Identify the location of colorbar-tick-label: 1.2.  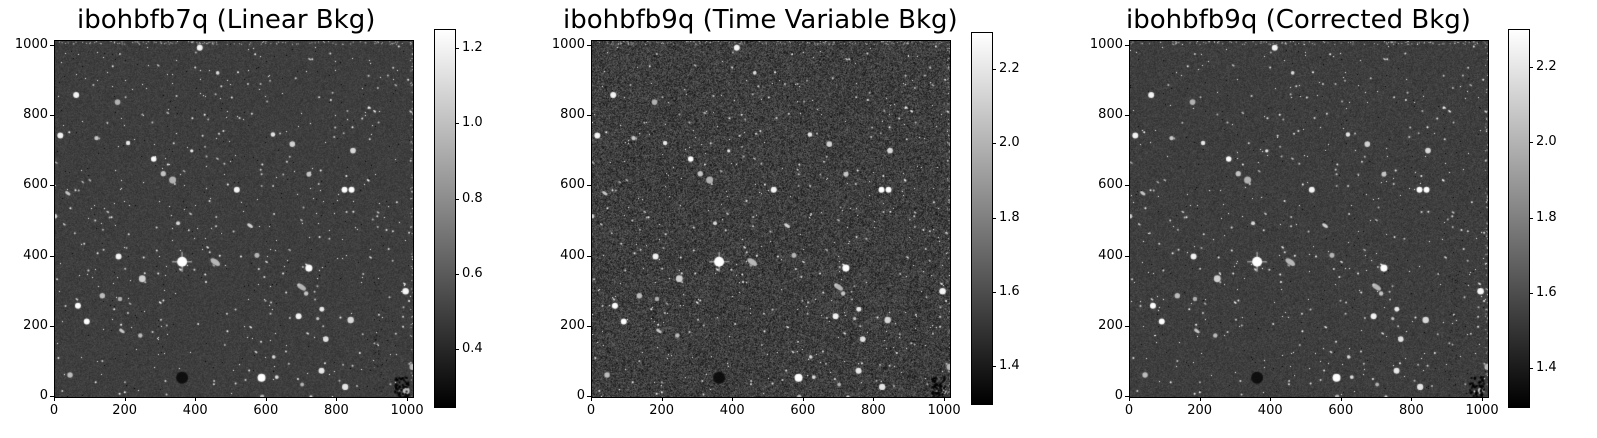
(472, 47).